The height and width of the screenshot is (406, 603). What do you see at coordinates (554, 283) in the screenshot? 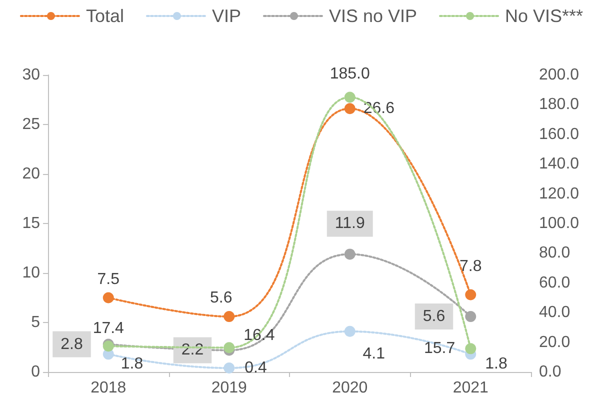
I see `y2-tick-label: 60.0` at bounding box center [554, 283].